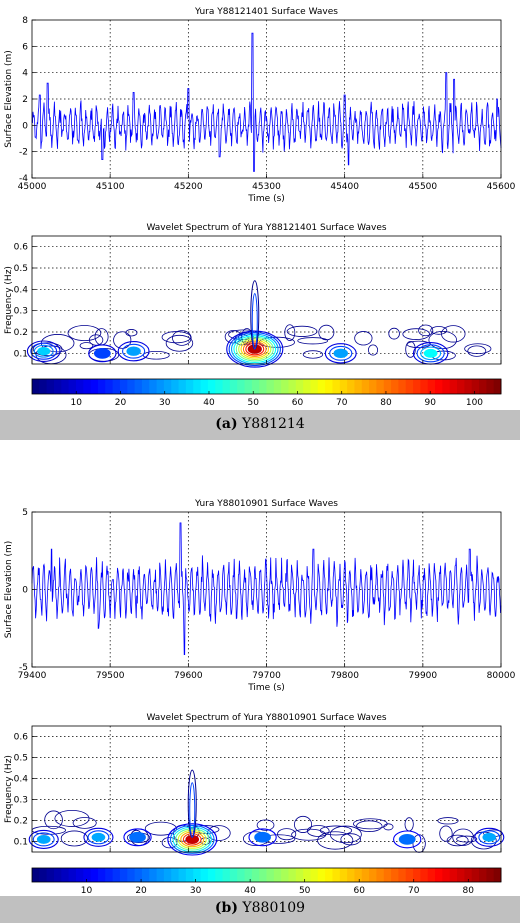 This screenshot has height=923, width=520. I want to click on wave-title-0: Yura Y88121401 Surface Waves, so click(266, 12).